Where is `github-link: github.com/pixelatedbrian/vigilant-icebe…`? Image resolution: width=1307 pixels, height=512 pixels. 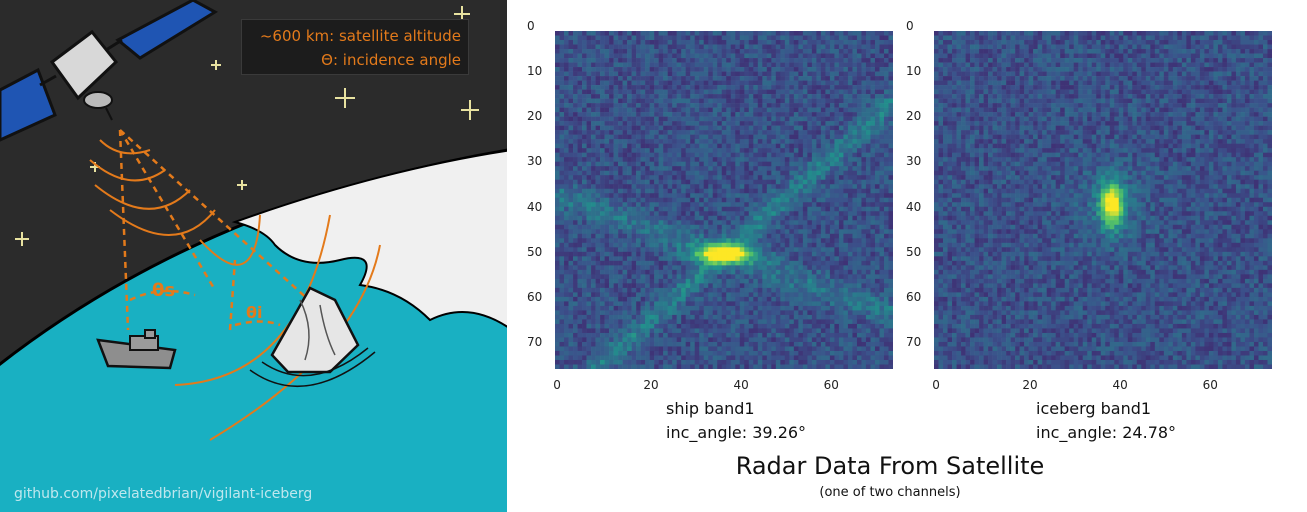 github-link: github.com/pixelatedbrian/vigilant-icebe… is located at coordinates (163, 494).